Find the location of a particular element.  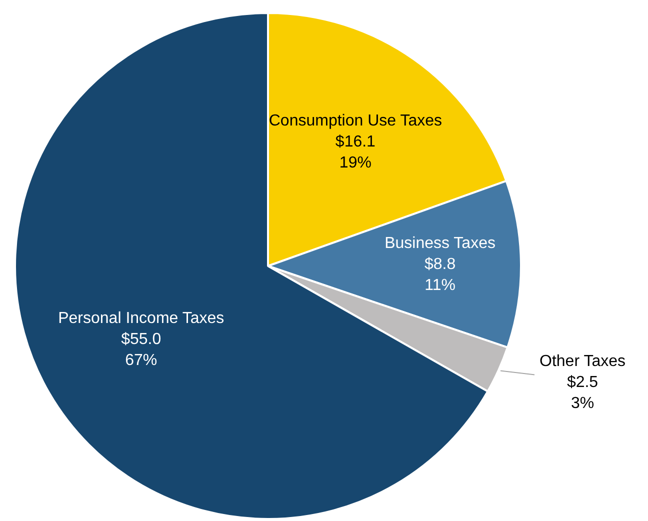

data-label: $16.1 19% is located at coordinates (355, 152).